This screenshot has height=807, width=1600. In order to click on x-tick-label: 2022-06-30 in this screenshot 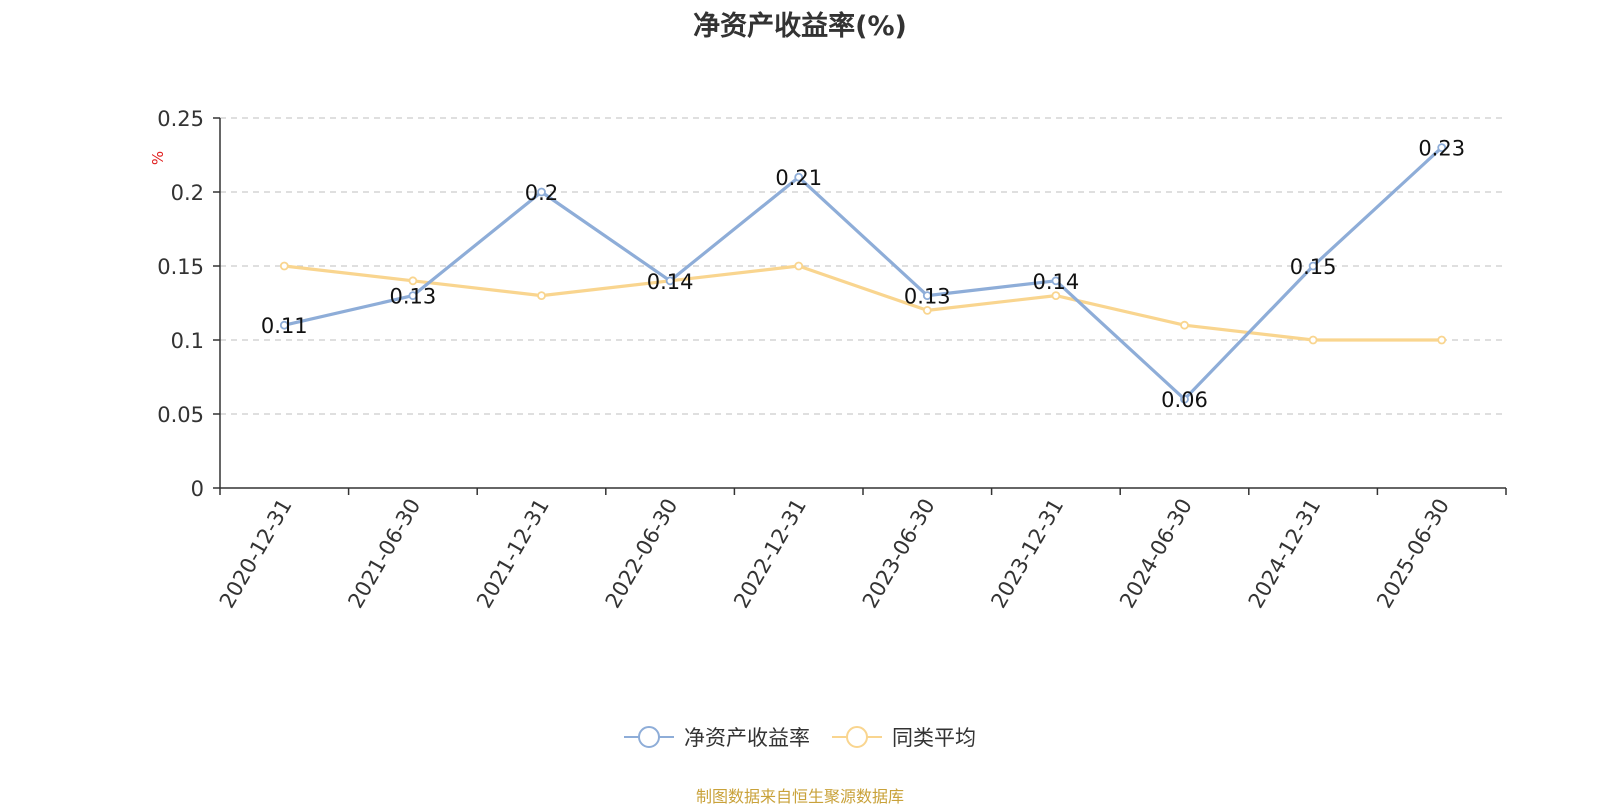, I will do `click(642, 554)`.